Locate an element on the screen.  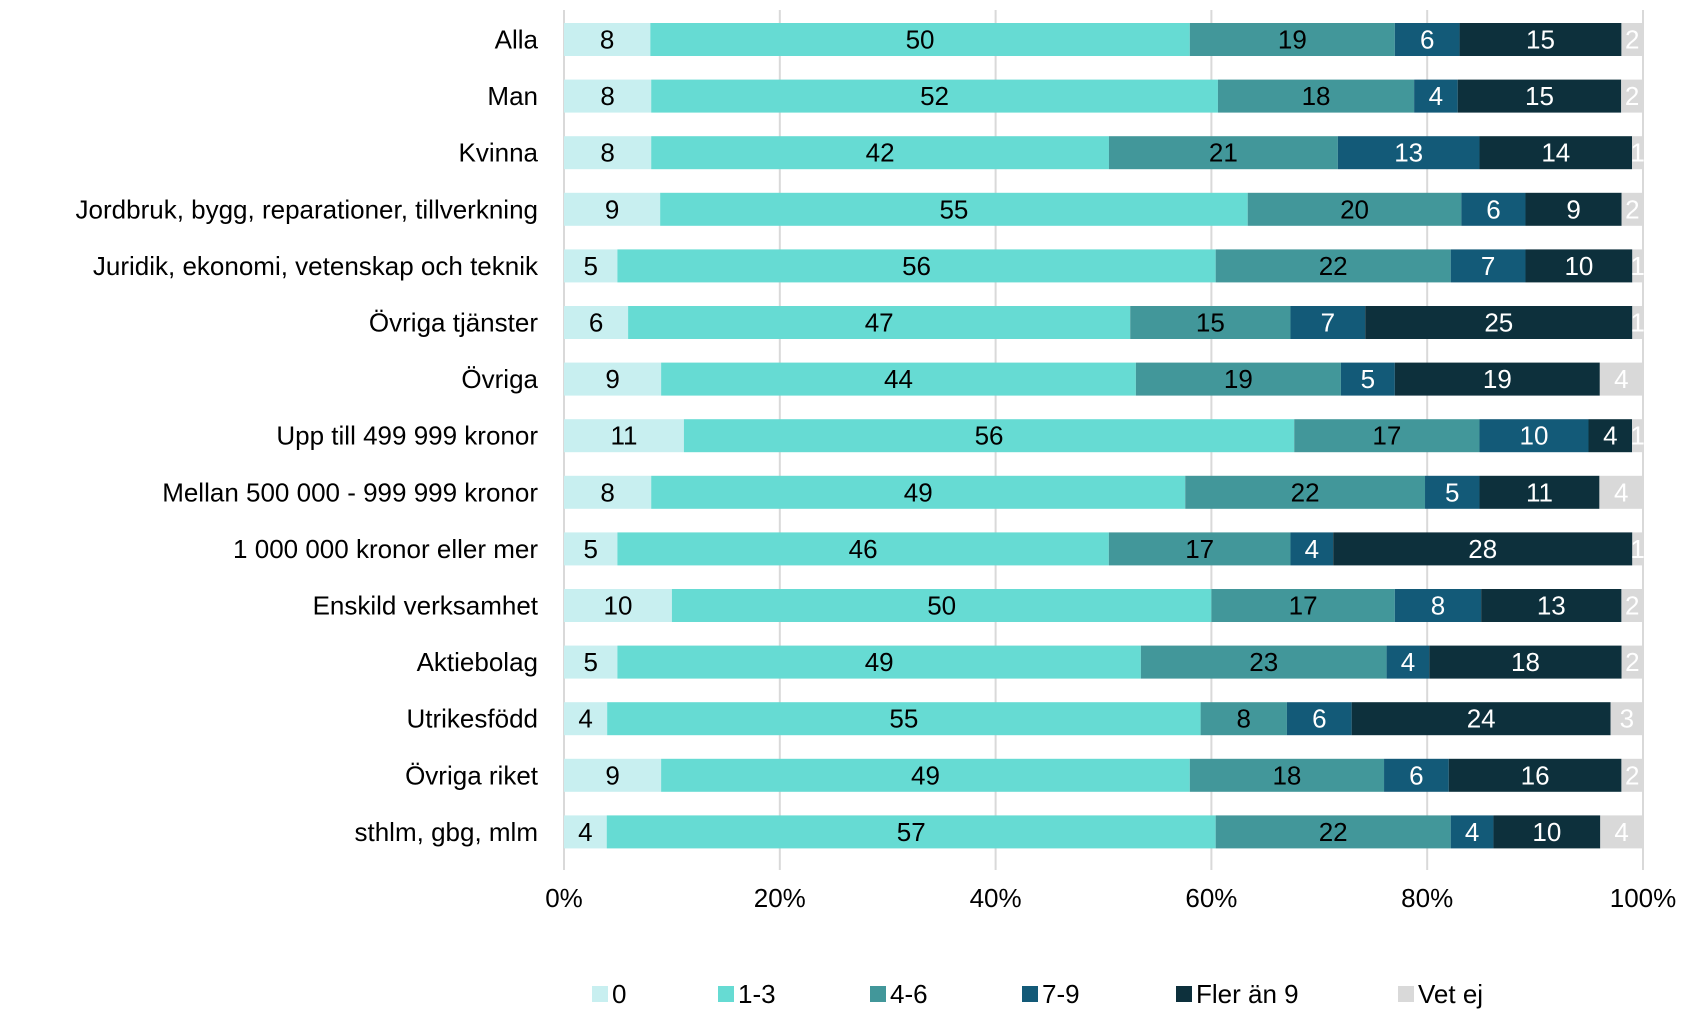
data-label: 16 is located at coordinates (1535, 775).